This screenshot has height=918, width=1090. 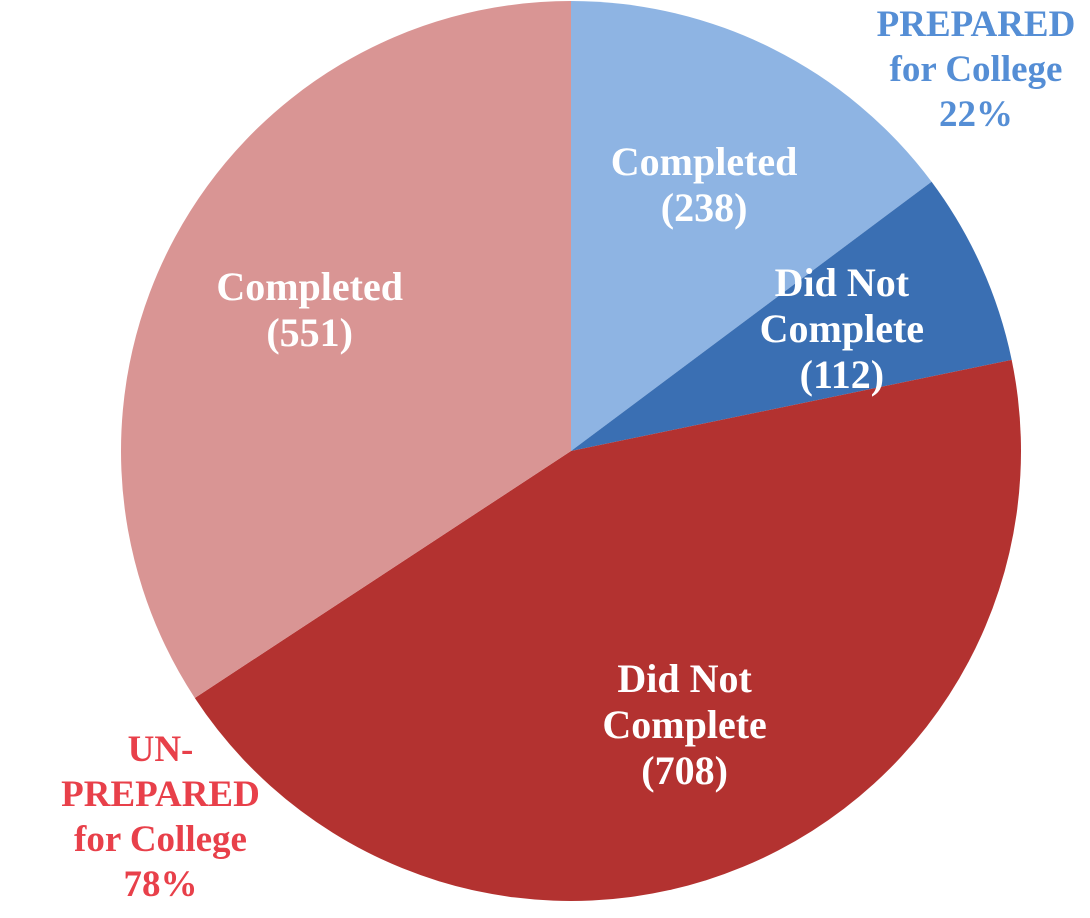 What do you see at coordinates (684, 771) in the screenshot?
I see `slice-value: (708)` at bounding box center [684, 771].